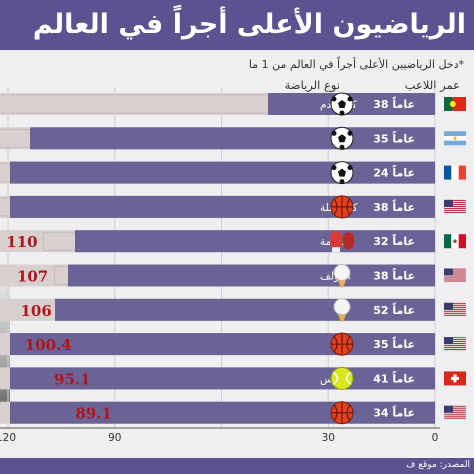  What do you see at coordinates (455, 172) in the screenshot?
I see `flag-france-icon` at bounding box center [455, 172].